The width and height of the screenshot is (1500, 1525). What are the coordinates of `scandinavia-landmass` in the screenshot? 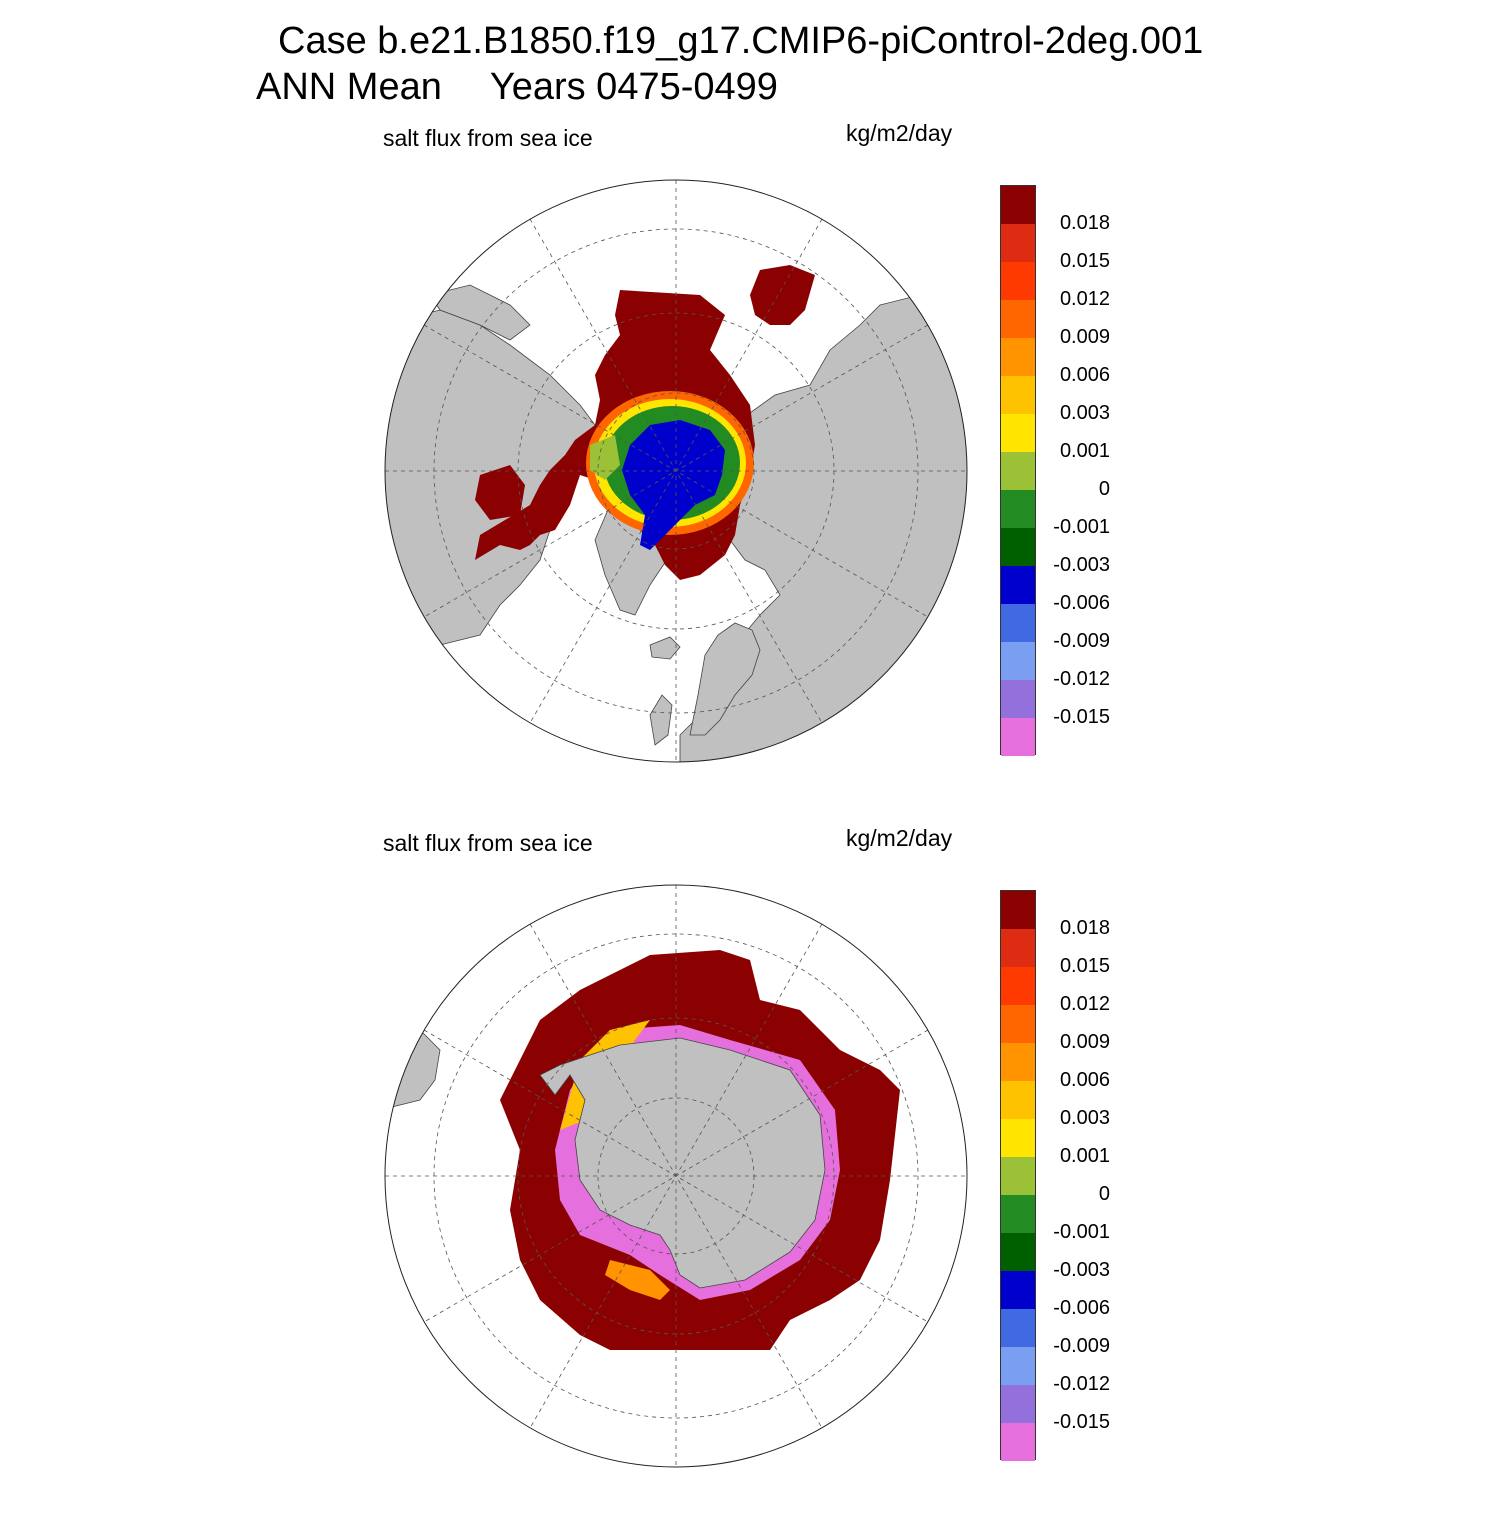 It's located at (725, 679).